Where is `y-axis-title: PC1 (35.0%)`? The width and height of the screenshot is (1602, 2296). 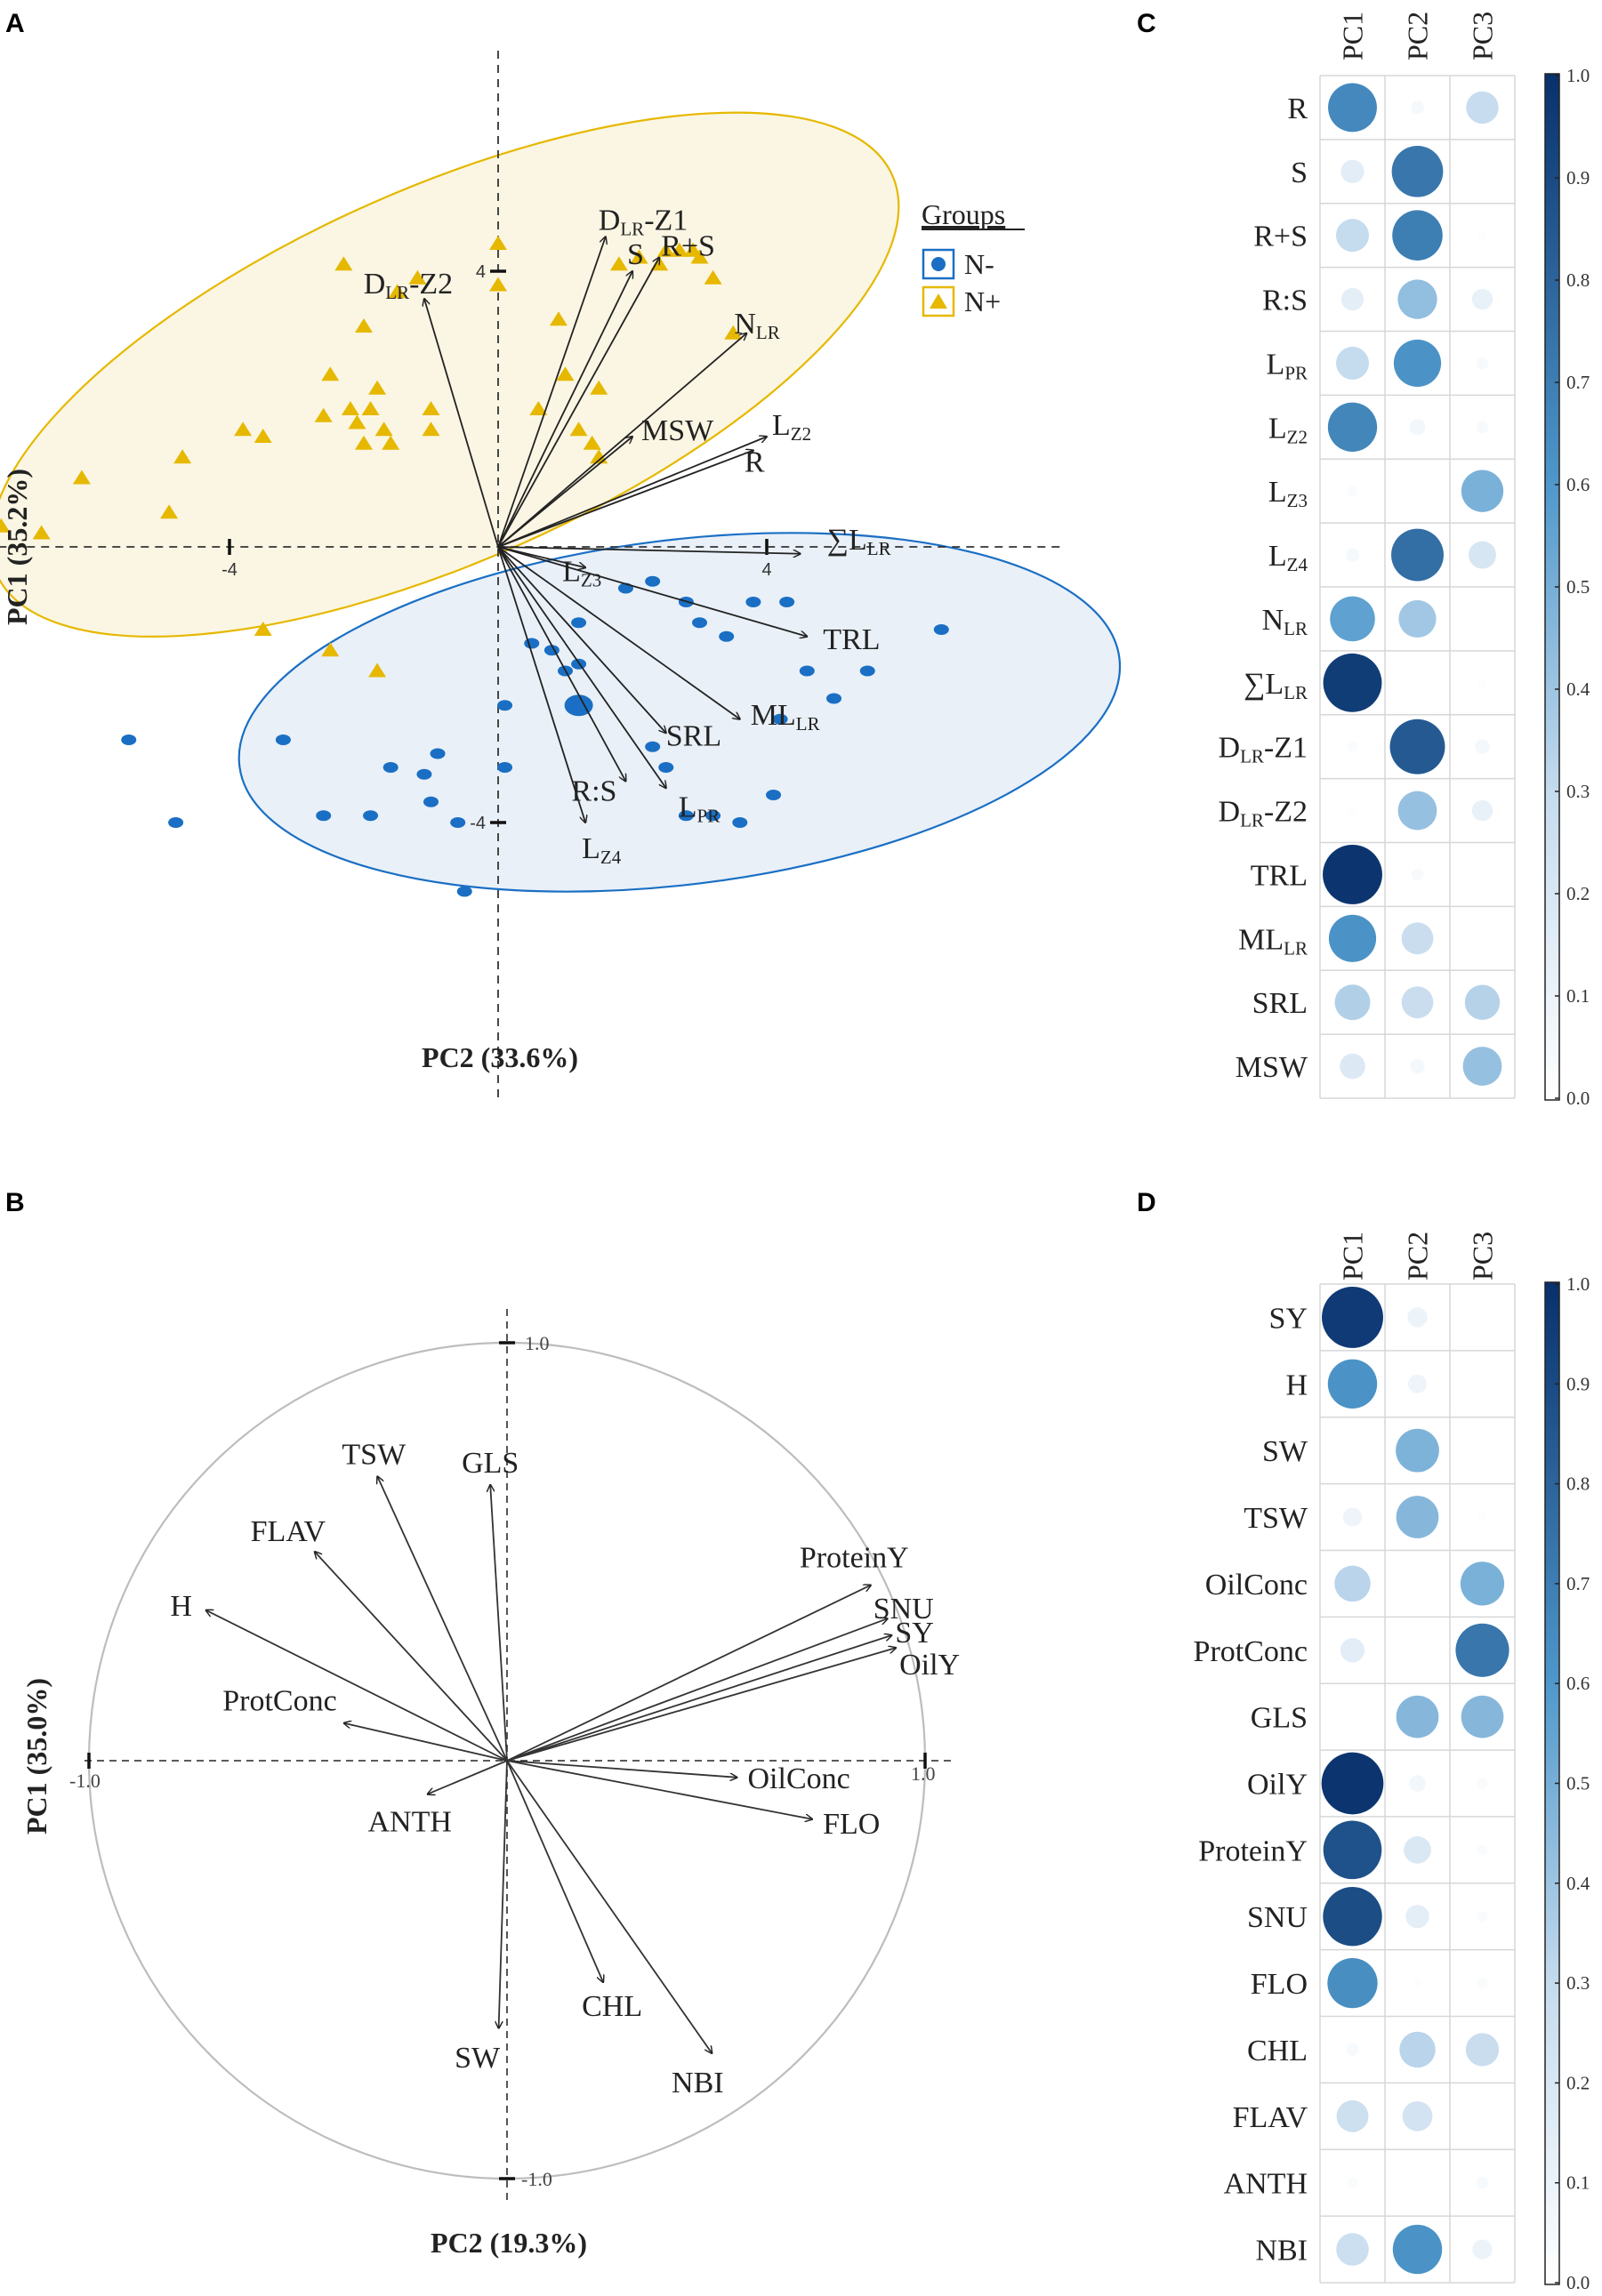 y-axis-title: PC1 (35.0%) is located at coordinates (36, 1756).